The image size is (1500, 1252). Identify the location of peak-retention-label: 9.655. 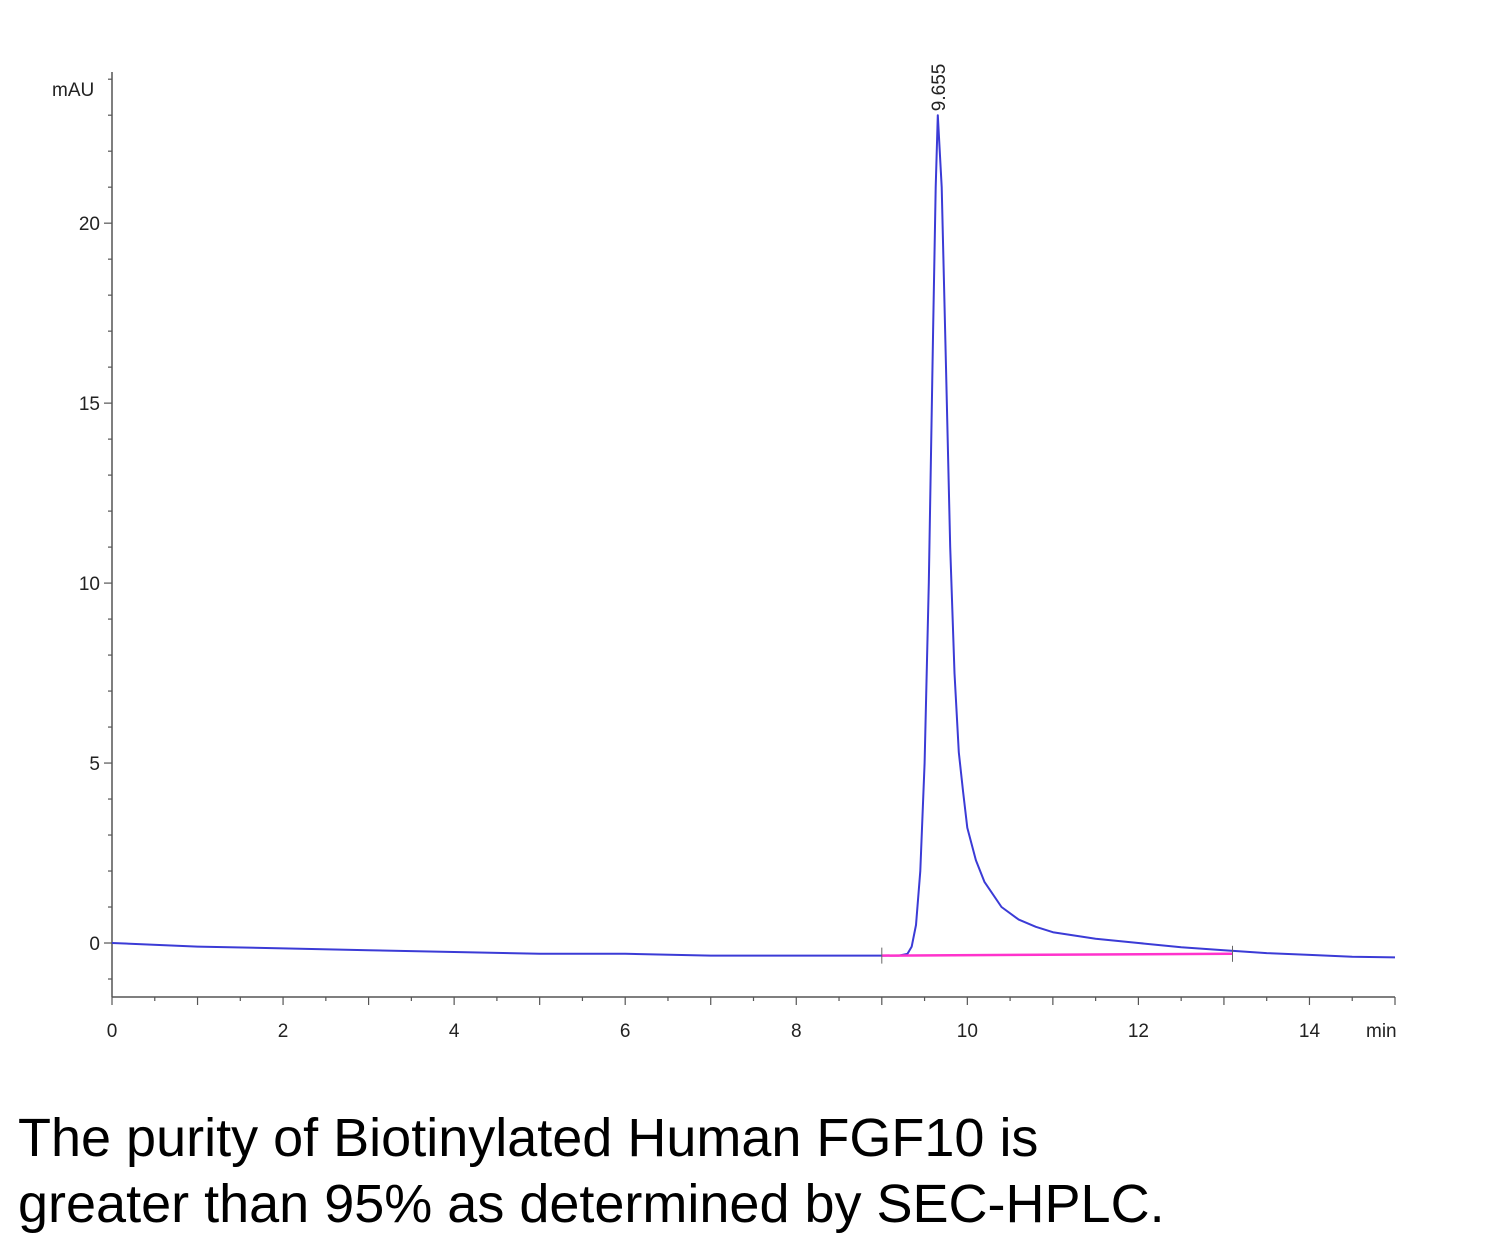
(939, 88).